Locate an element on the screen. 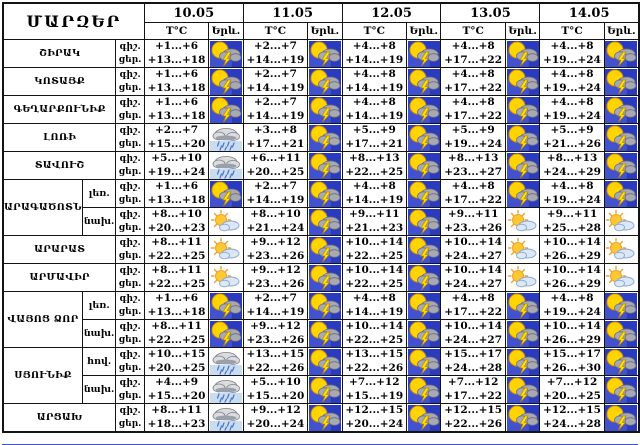 The image size is (640, 445). region-name: ԼՈՌԻ is located at coordinates (59, 137).